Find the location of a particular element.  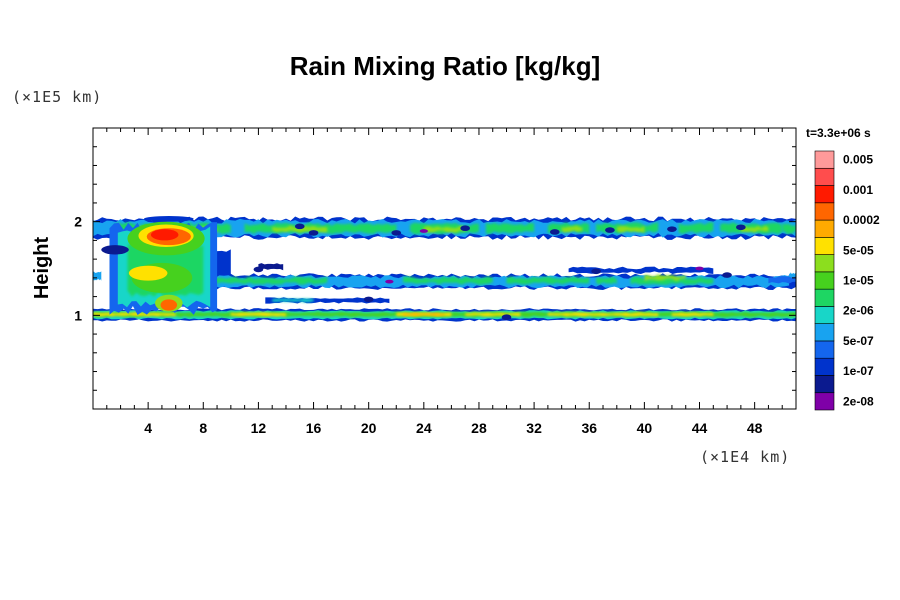

x-tick-label: 48 is located at coordinates (755, 428).